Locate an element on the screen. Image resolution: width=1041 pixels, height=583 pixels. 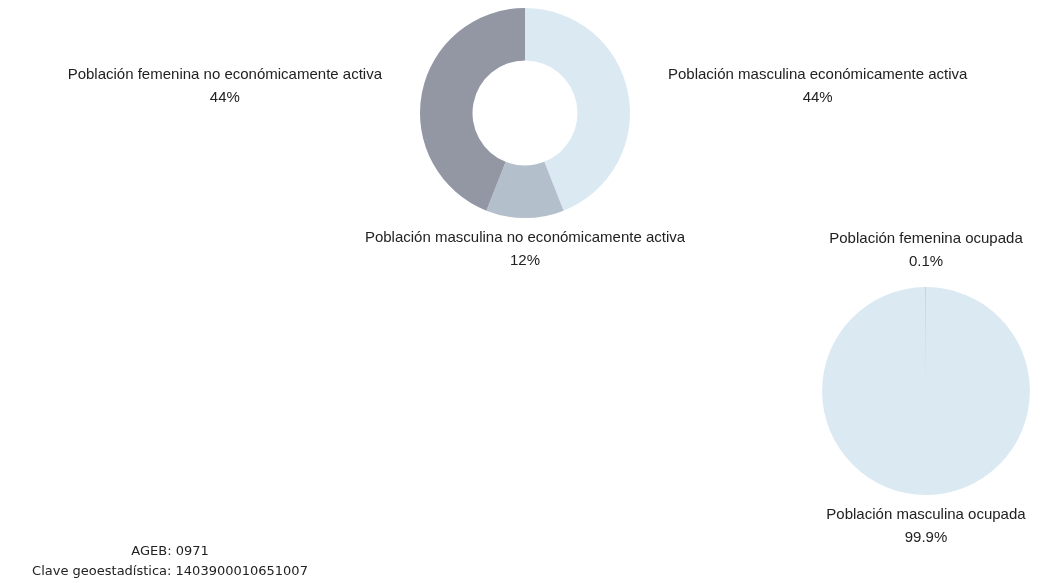
text: Clave geoestadística: 1403900010651007 is located at coordinates (170, 571).